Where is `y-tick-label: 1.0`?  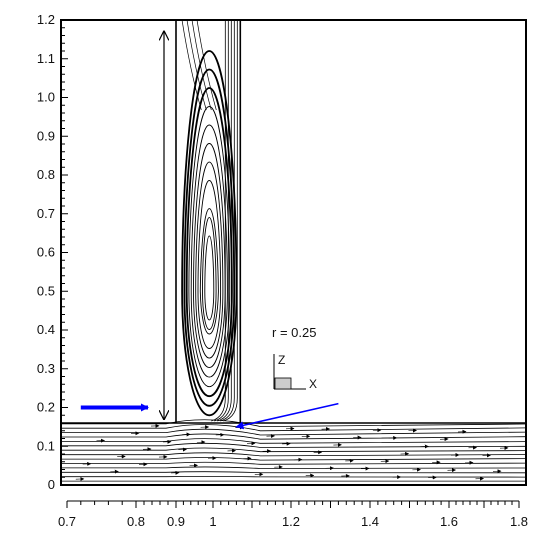 y-tick-label: 1.0 is located at coordinates (46, 97).